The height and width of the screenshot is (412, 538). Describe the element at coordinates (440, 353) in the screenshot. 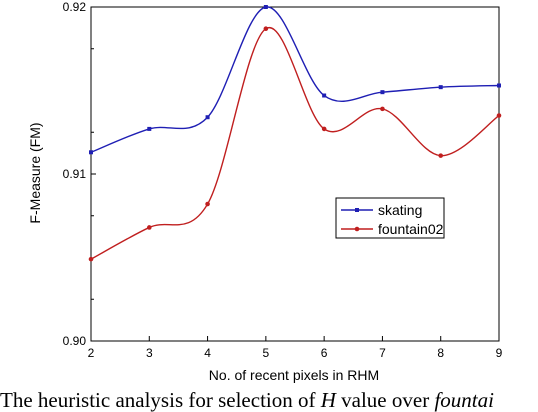

I see `x-tick-label: 8` at that location.